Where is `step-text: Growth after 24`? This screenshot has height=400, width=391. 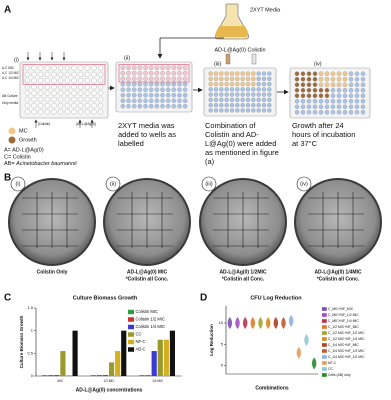
step-text: Growth after 24 is located at coordinates (318, 125).